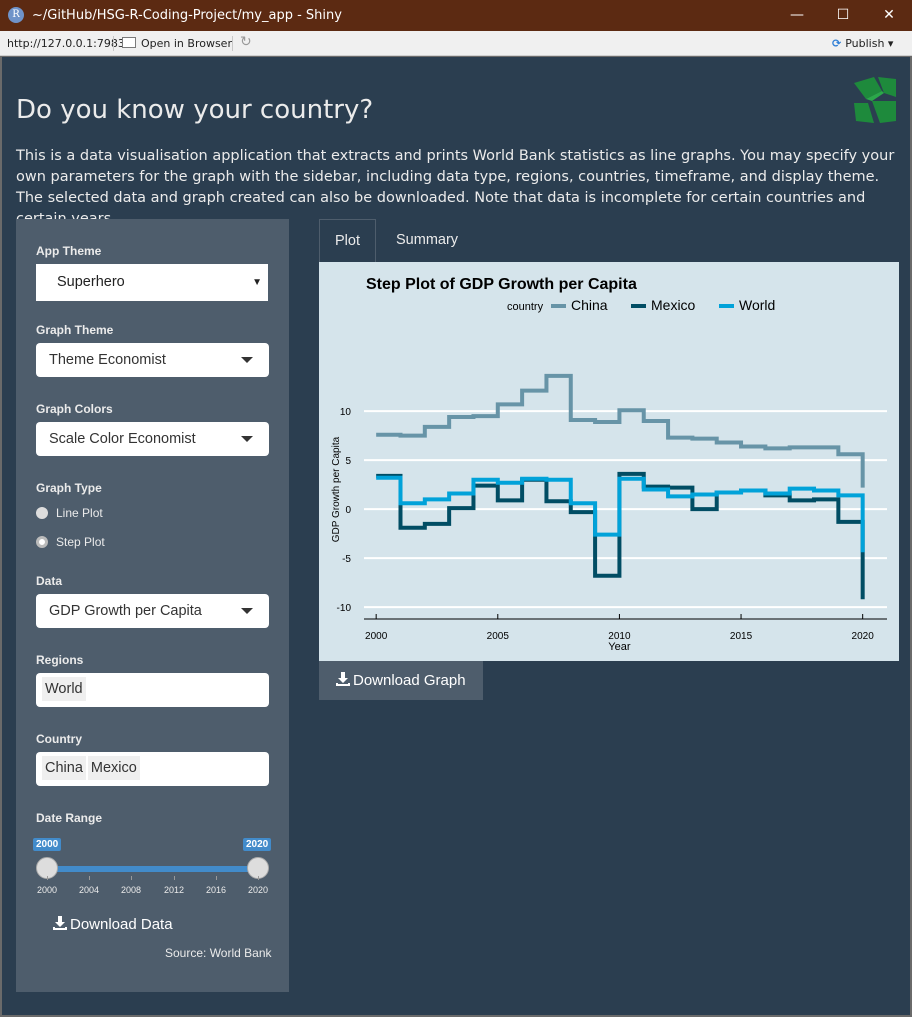 Image resolution: width=912 pixels, height=1017 pixels. Describe the element at coordinates (195, 110) in the screenshot. I see `page-title: Do you know your country?` at that location.